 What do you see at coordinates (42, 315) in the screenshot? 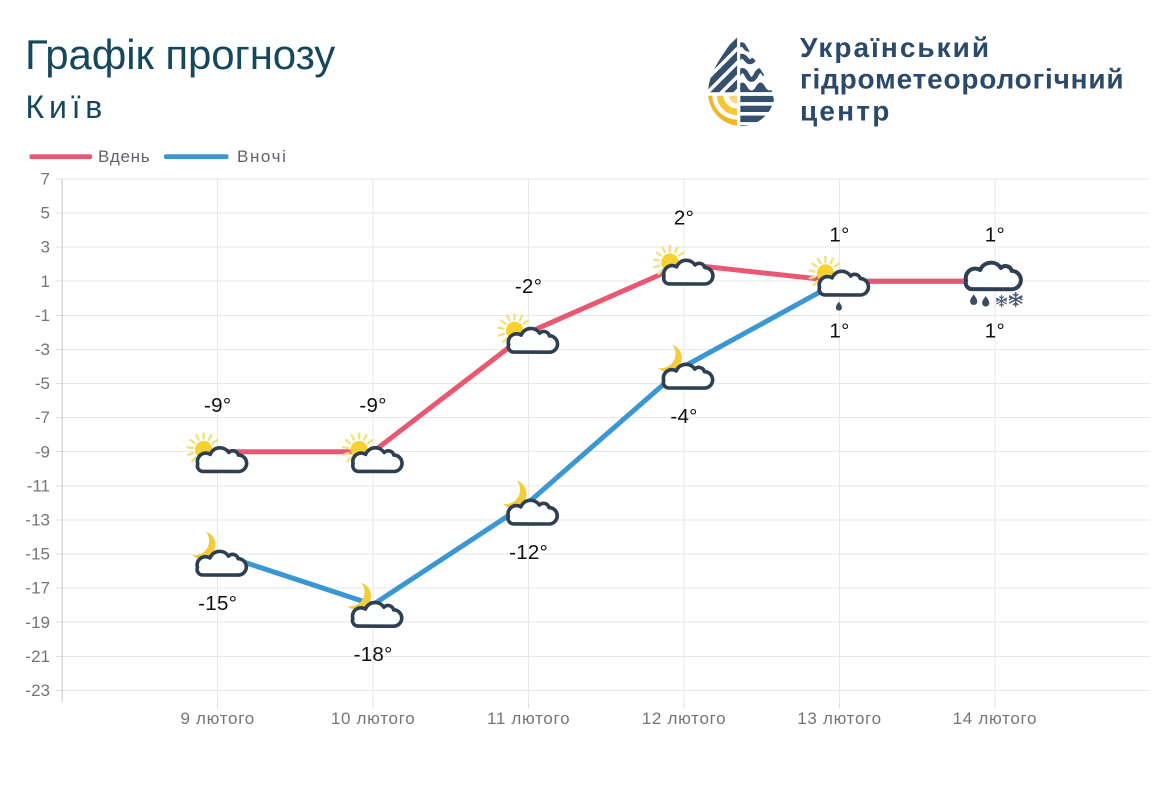
I see `svg-text: -1` at bounding box center [42, 315].